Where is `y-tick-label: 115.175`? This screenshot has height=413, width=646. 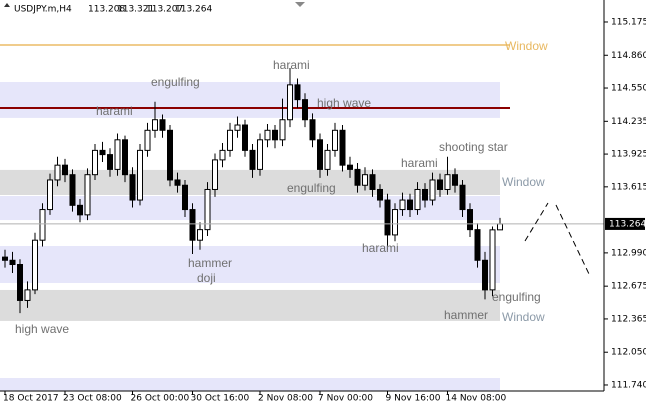 y-tick-label: 115.175 is located at coordinates (628, 22).